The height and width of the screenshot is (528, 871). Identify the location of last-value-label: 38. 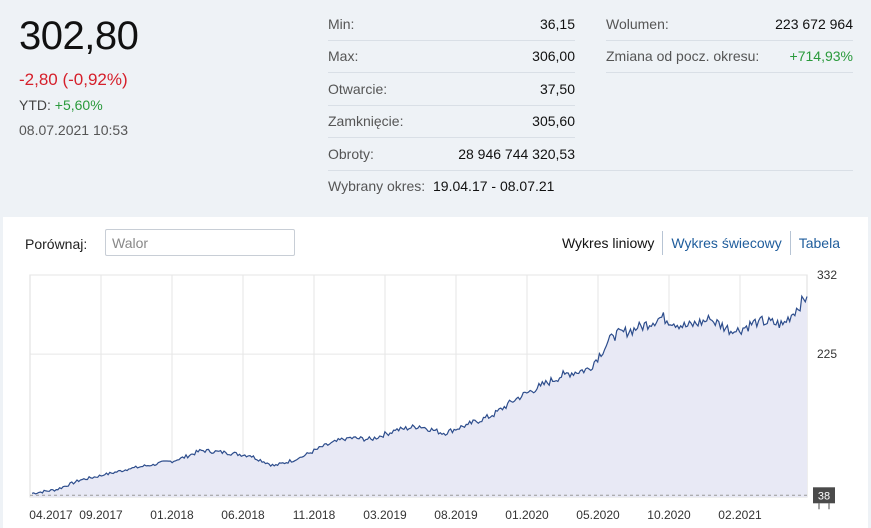
(824, 496).